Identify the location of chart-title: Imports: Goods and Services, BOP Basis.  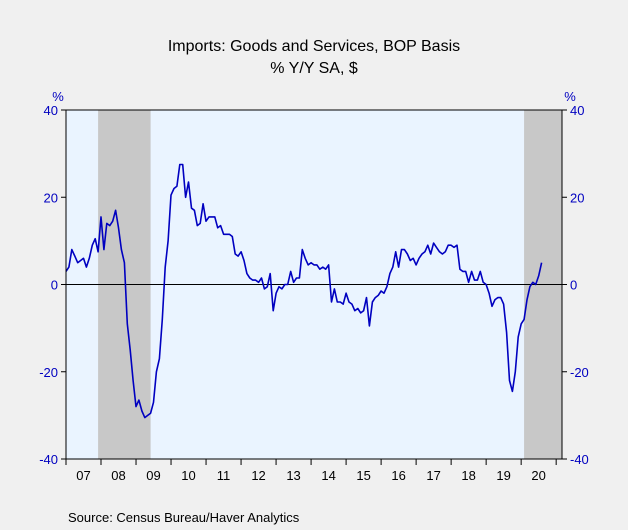
(314, 46).